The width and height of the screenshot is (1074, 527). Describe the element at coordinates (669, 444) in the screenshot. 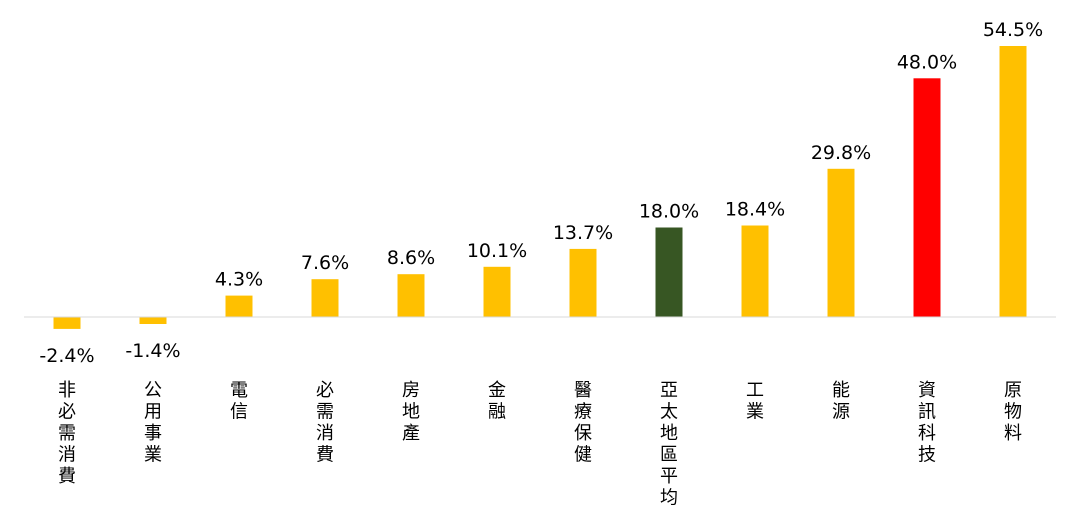

I see `category-label-8: 亞太地區平均` at that location.